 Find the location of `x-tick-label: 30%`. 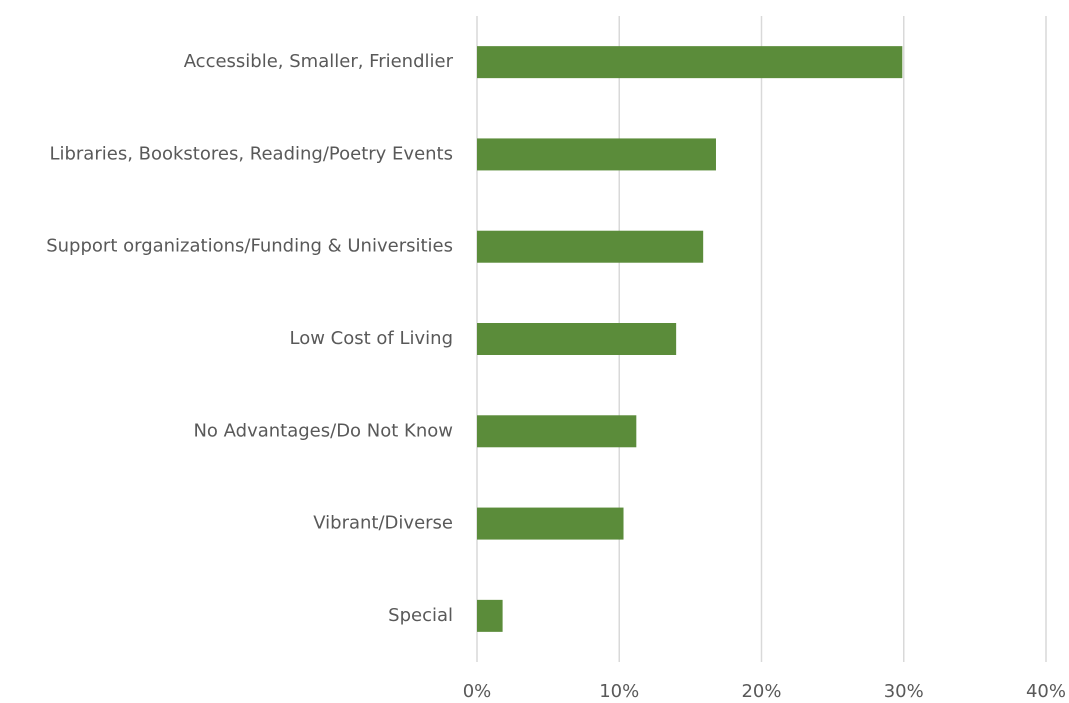

x-tick-label: 30% is located at coordinates (904, 691).